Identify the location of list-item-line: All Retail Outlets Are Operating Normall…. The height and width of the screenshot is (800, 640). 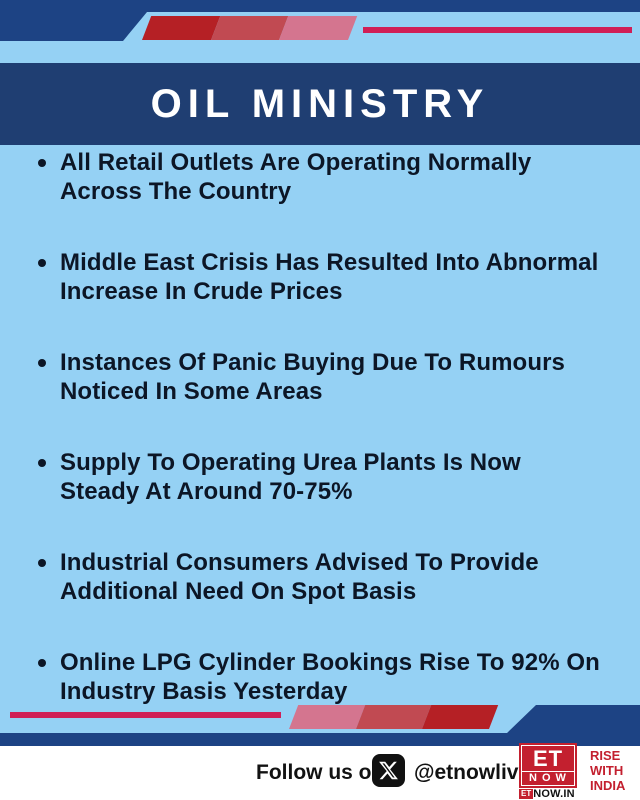
(296, 162).